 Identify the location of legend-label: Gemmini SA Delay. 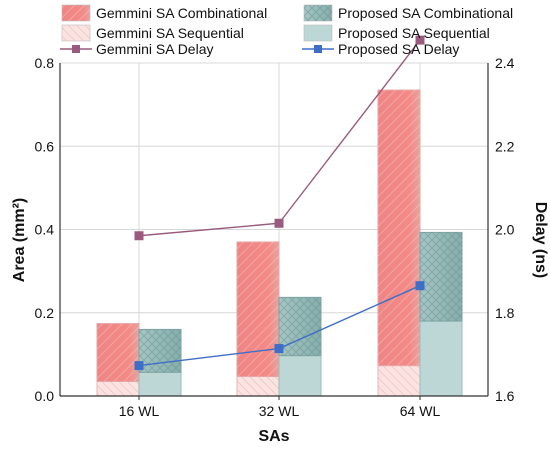
(154, 49).